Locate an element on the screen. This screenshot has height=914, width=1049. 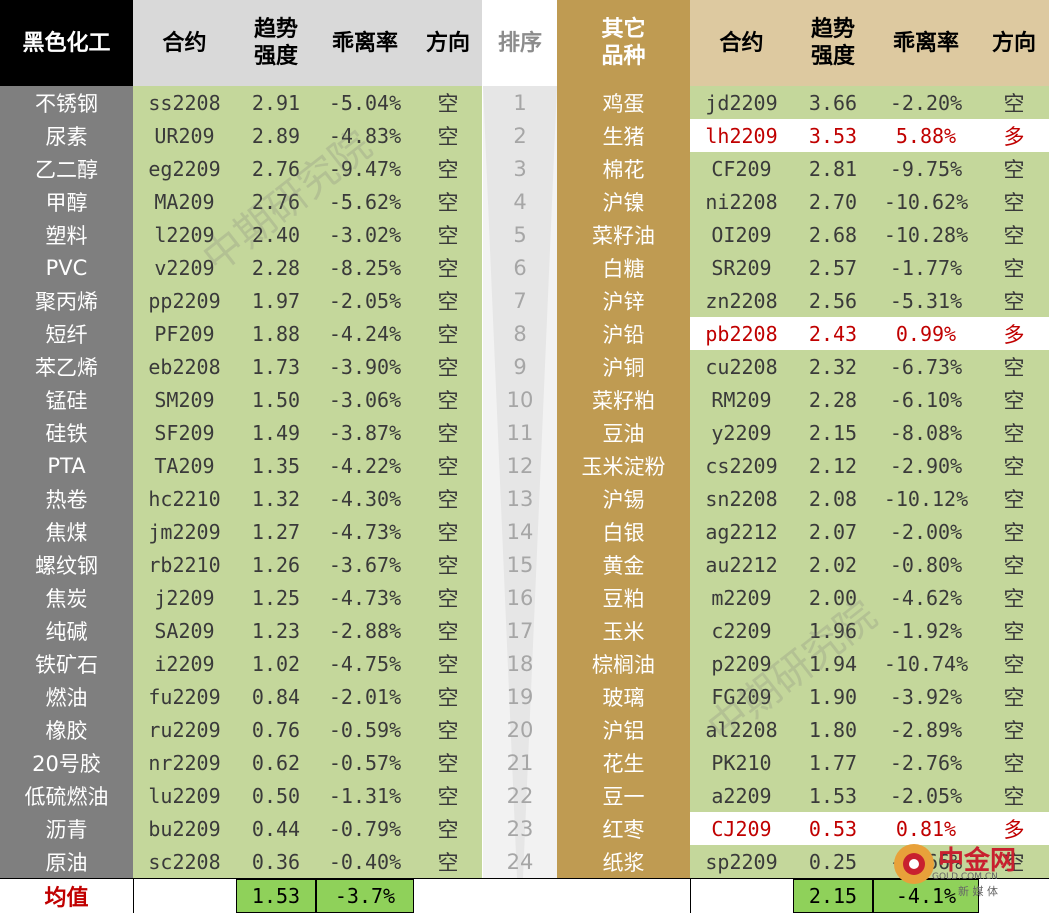
left-row-trend: 2.89 is located at coordinates (276, 135).